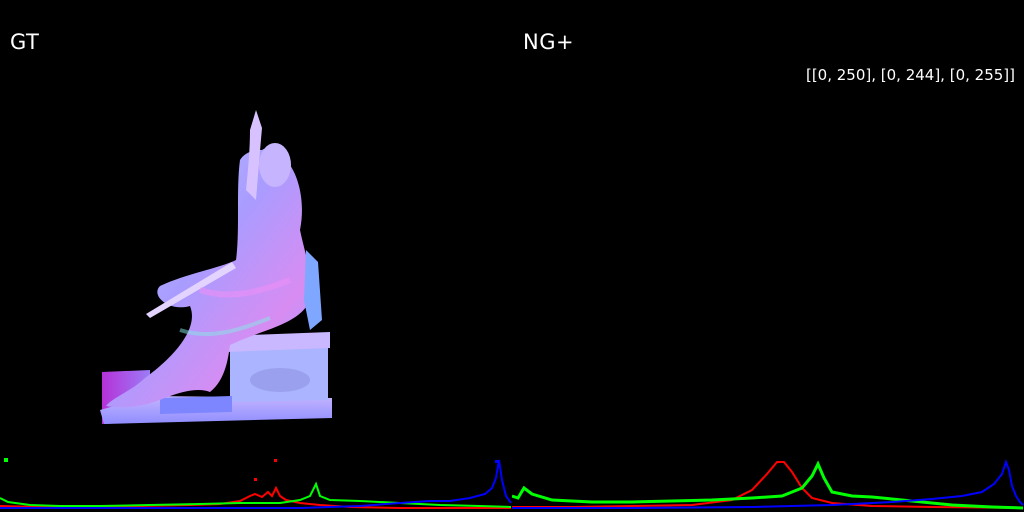 The height and width of the screenshot is (512, 1024). Describe the element at coordinates (910, 75) in the screenshot. I see `range-readout: [[0, 250], [0, 244], [0, 255]]` at that location.